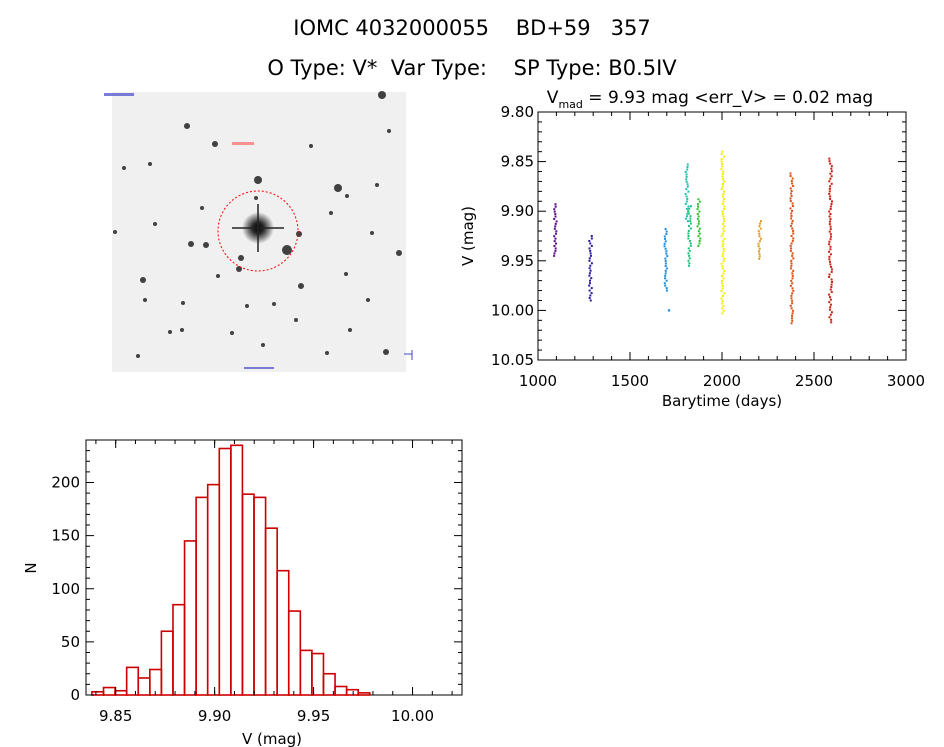 The height and width of the screenshot is (747, 944). What do you see at coordinates (472, 28) in the screenshot?
I see `plot-title-line1: IOMC 4032000055 BD+59 357` at bounding box center [472, 28].